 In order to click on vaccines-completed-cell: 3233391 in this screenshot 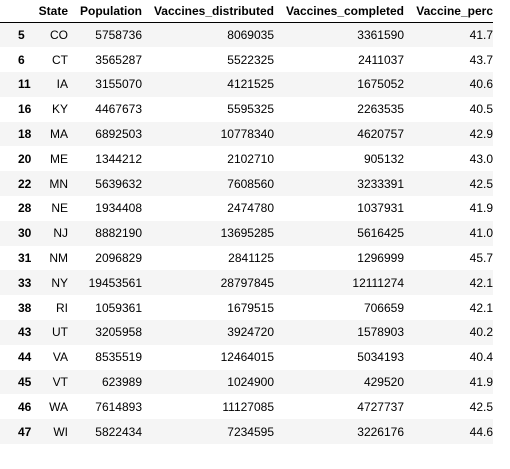, I will do `click(380, 183)`.